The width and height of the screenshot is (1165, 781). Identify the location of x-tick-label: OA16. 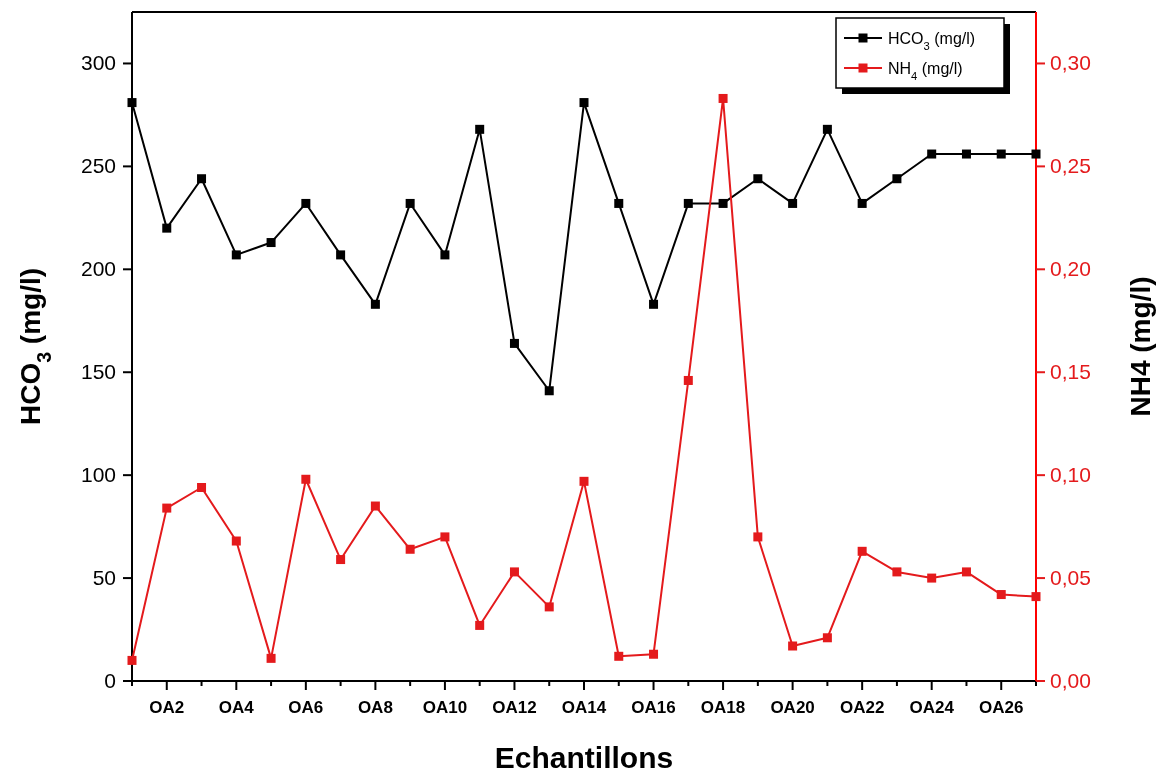
(653, 707).